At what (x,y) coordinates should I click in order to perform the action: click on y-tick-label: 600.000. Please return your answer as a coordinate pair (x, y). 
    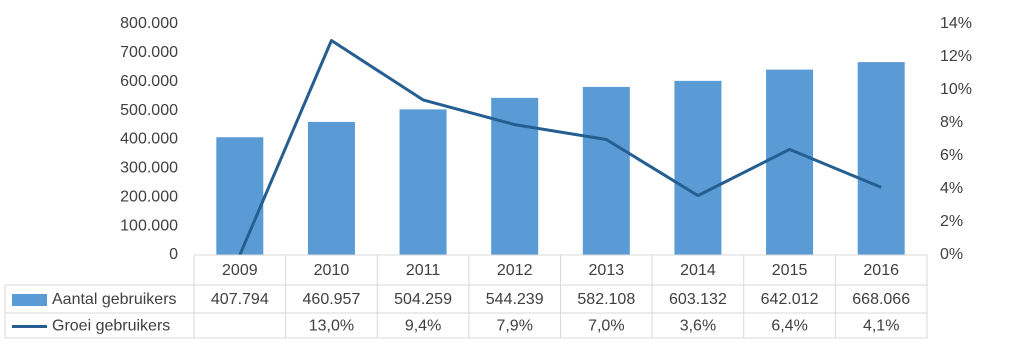
    Looking at the image, I should click on (149, 81).